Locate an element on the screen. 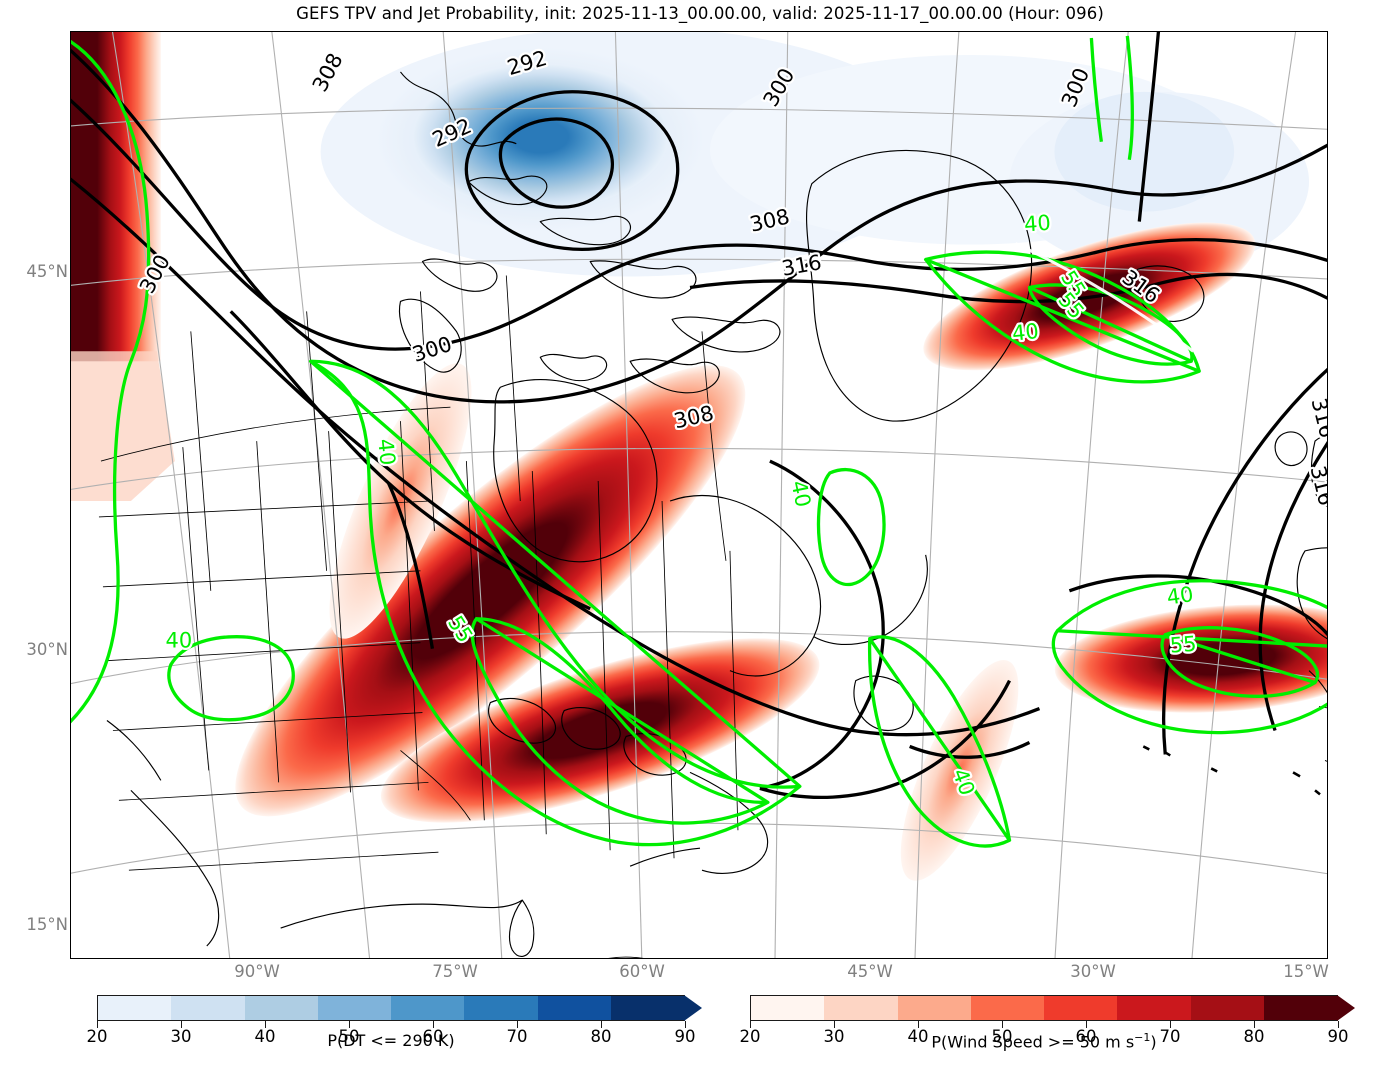  colorbar-caption: P(DT <= 290 K) is located at coordinates (391, 1040).